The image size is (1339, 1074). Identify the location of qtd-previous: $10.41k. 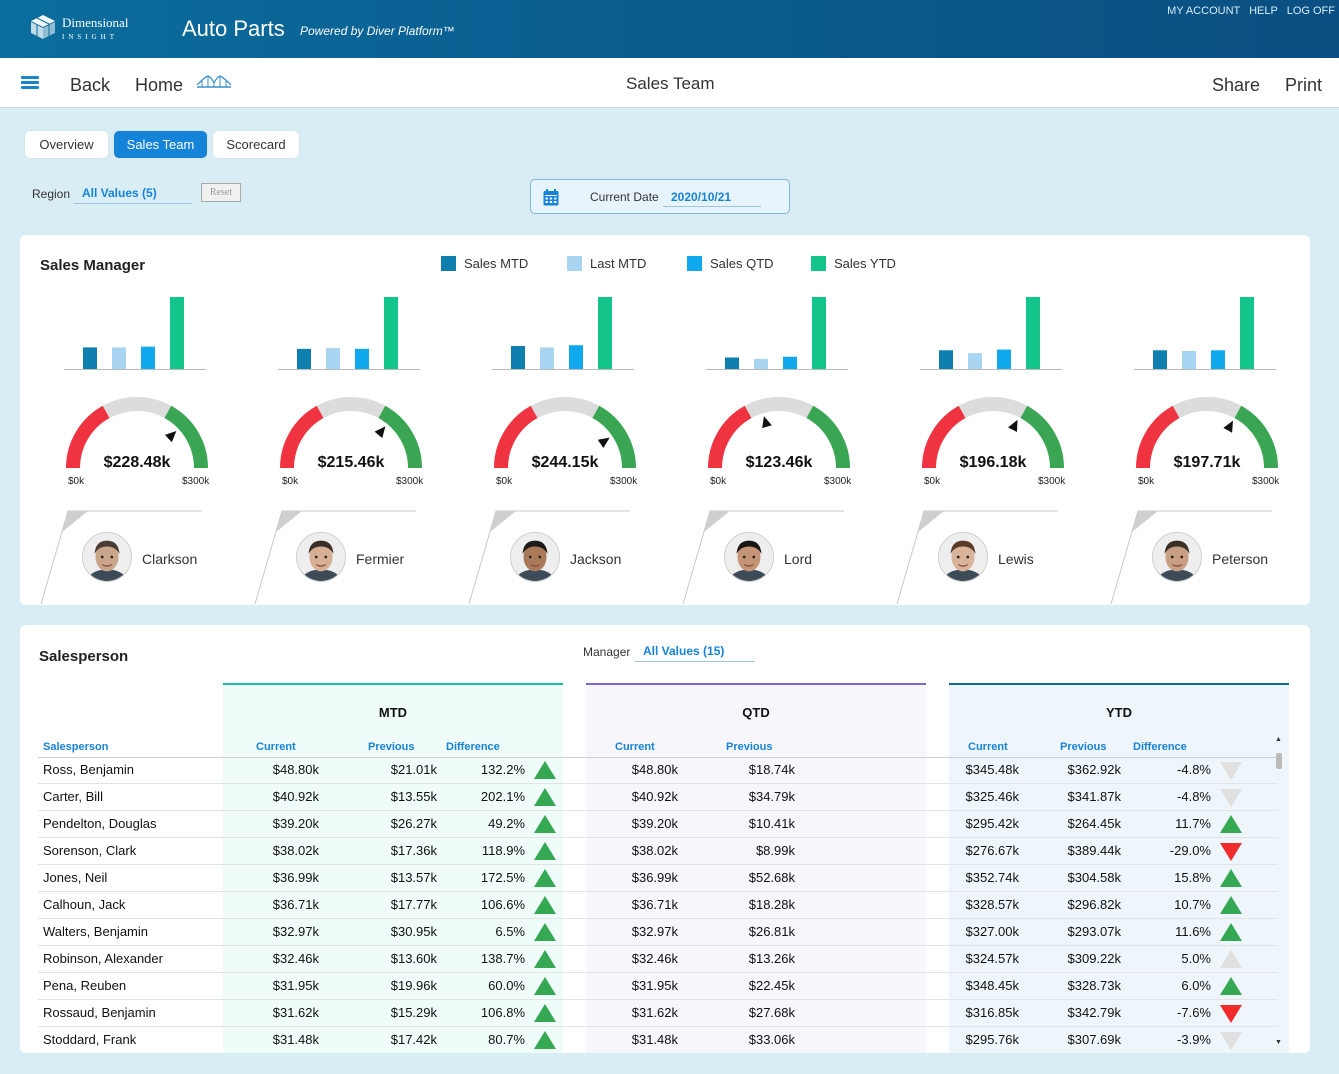
(771, 823).